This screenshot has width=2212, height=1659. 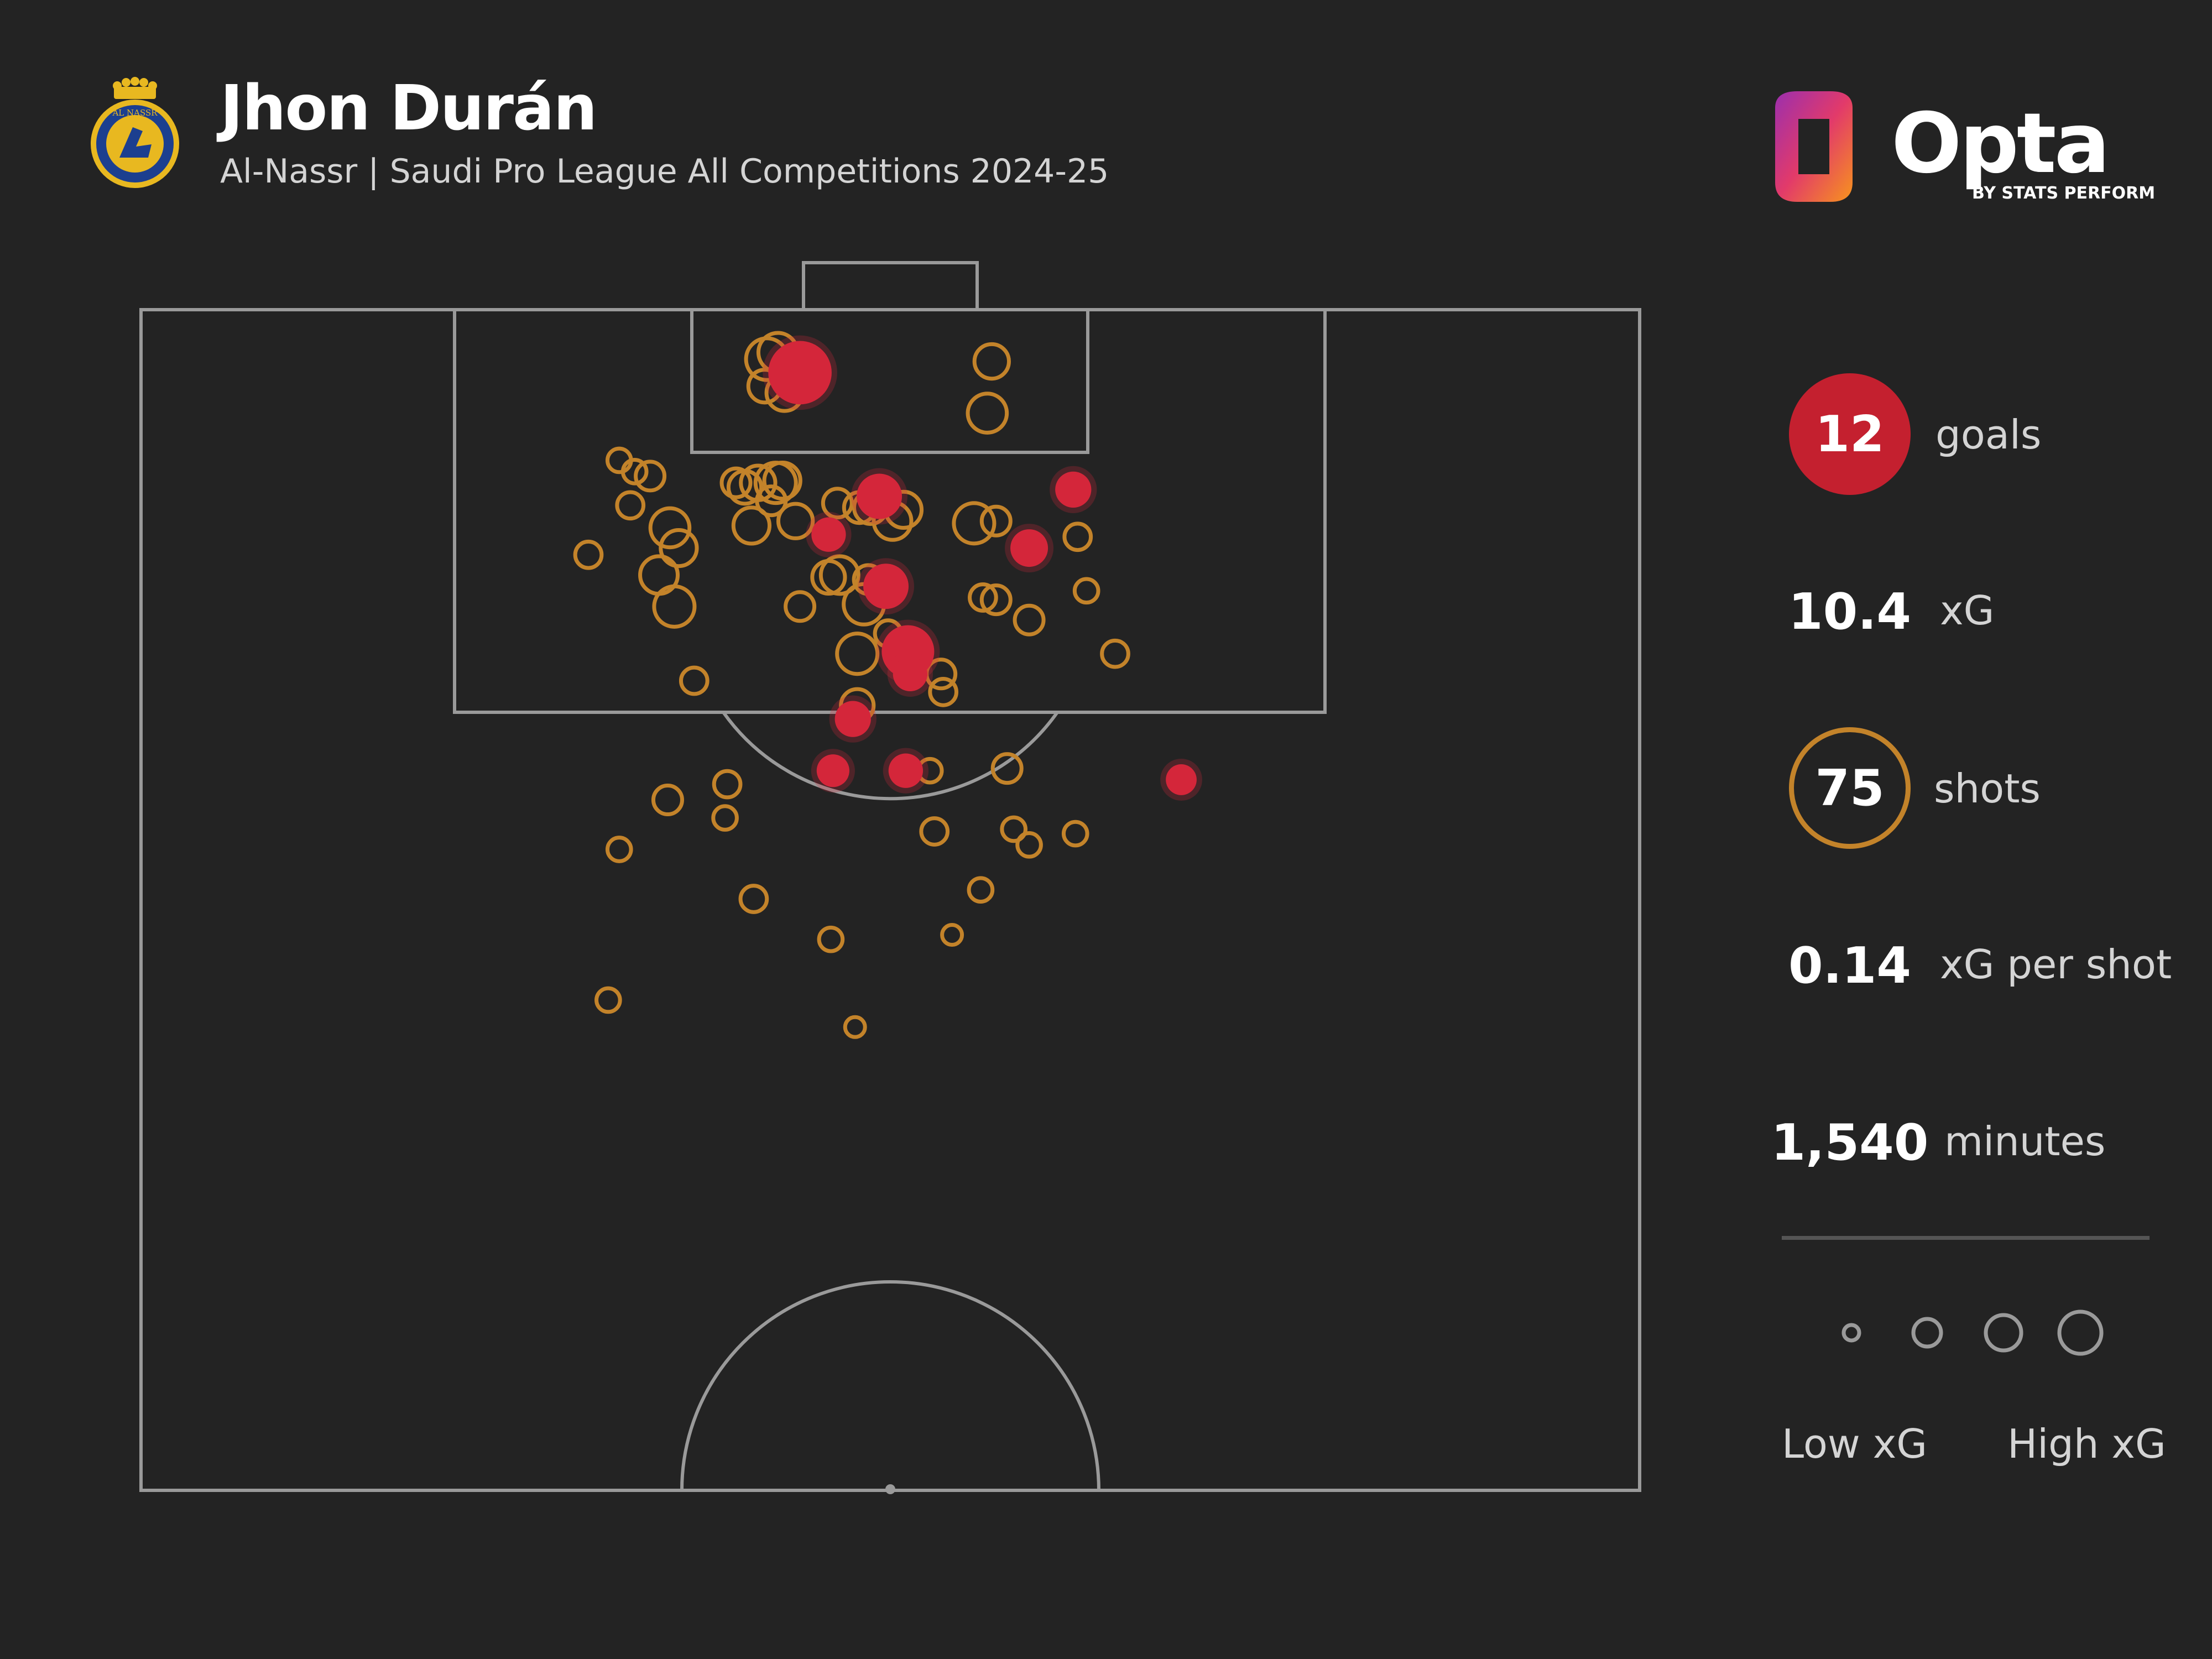 I want to click on shots-value: 75, so click(x=1850, y=788).